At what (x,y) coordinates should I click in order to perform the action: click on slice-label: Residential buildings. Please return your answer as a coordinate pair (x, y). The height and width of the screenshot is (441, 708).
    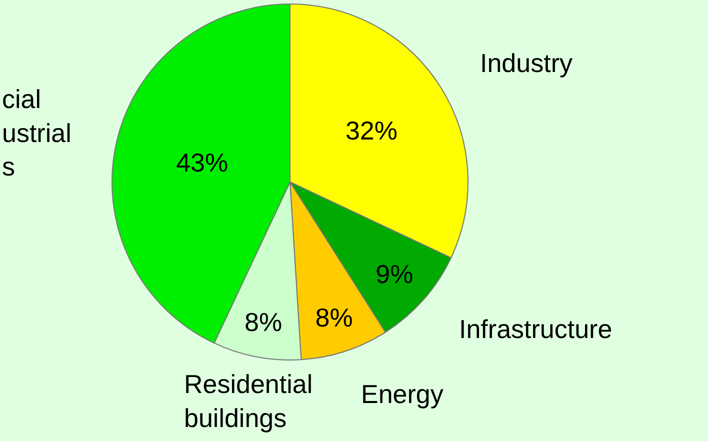
    Looking at the image, I should click on (248, 401).